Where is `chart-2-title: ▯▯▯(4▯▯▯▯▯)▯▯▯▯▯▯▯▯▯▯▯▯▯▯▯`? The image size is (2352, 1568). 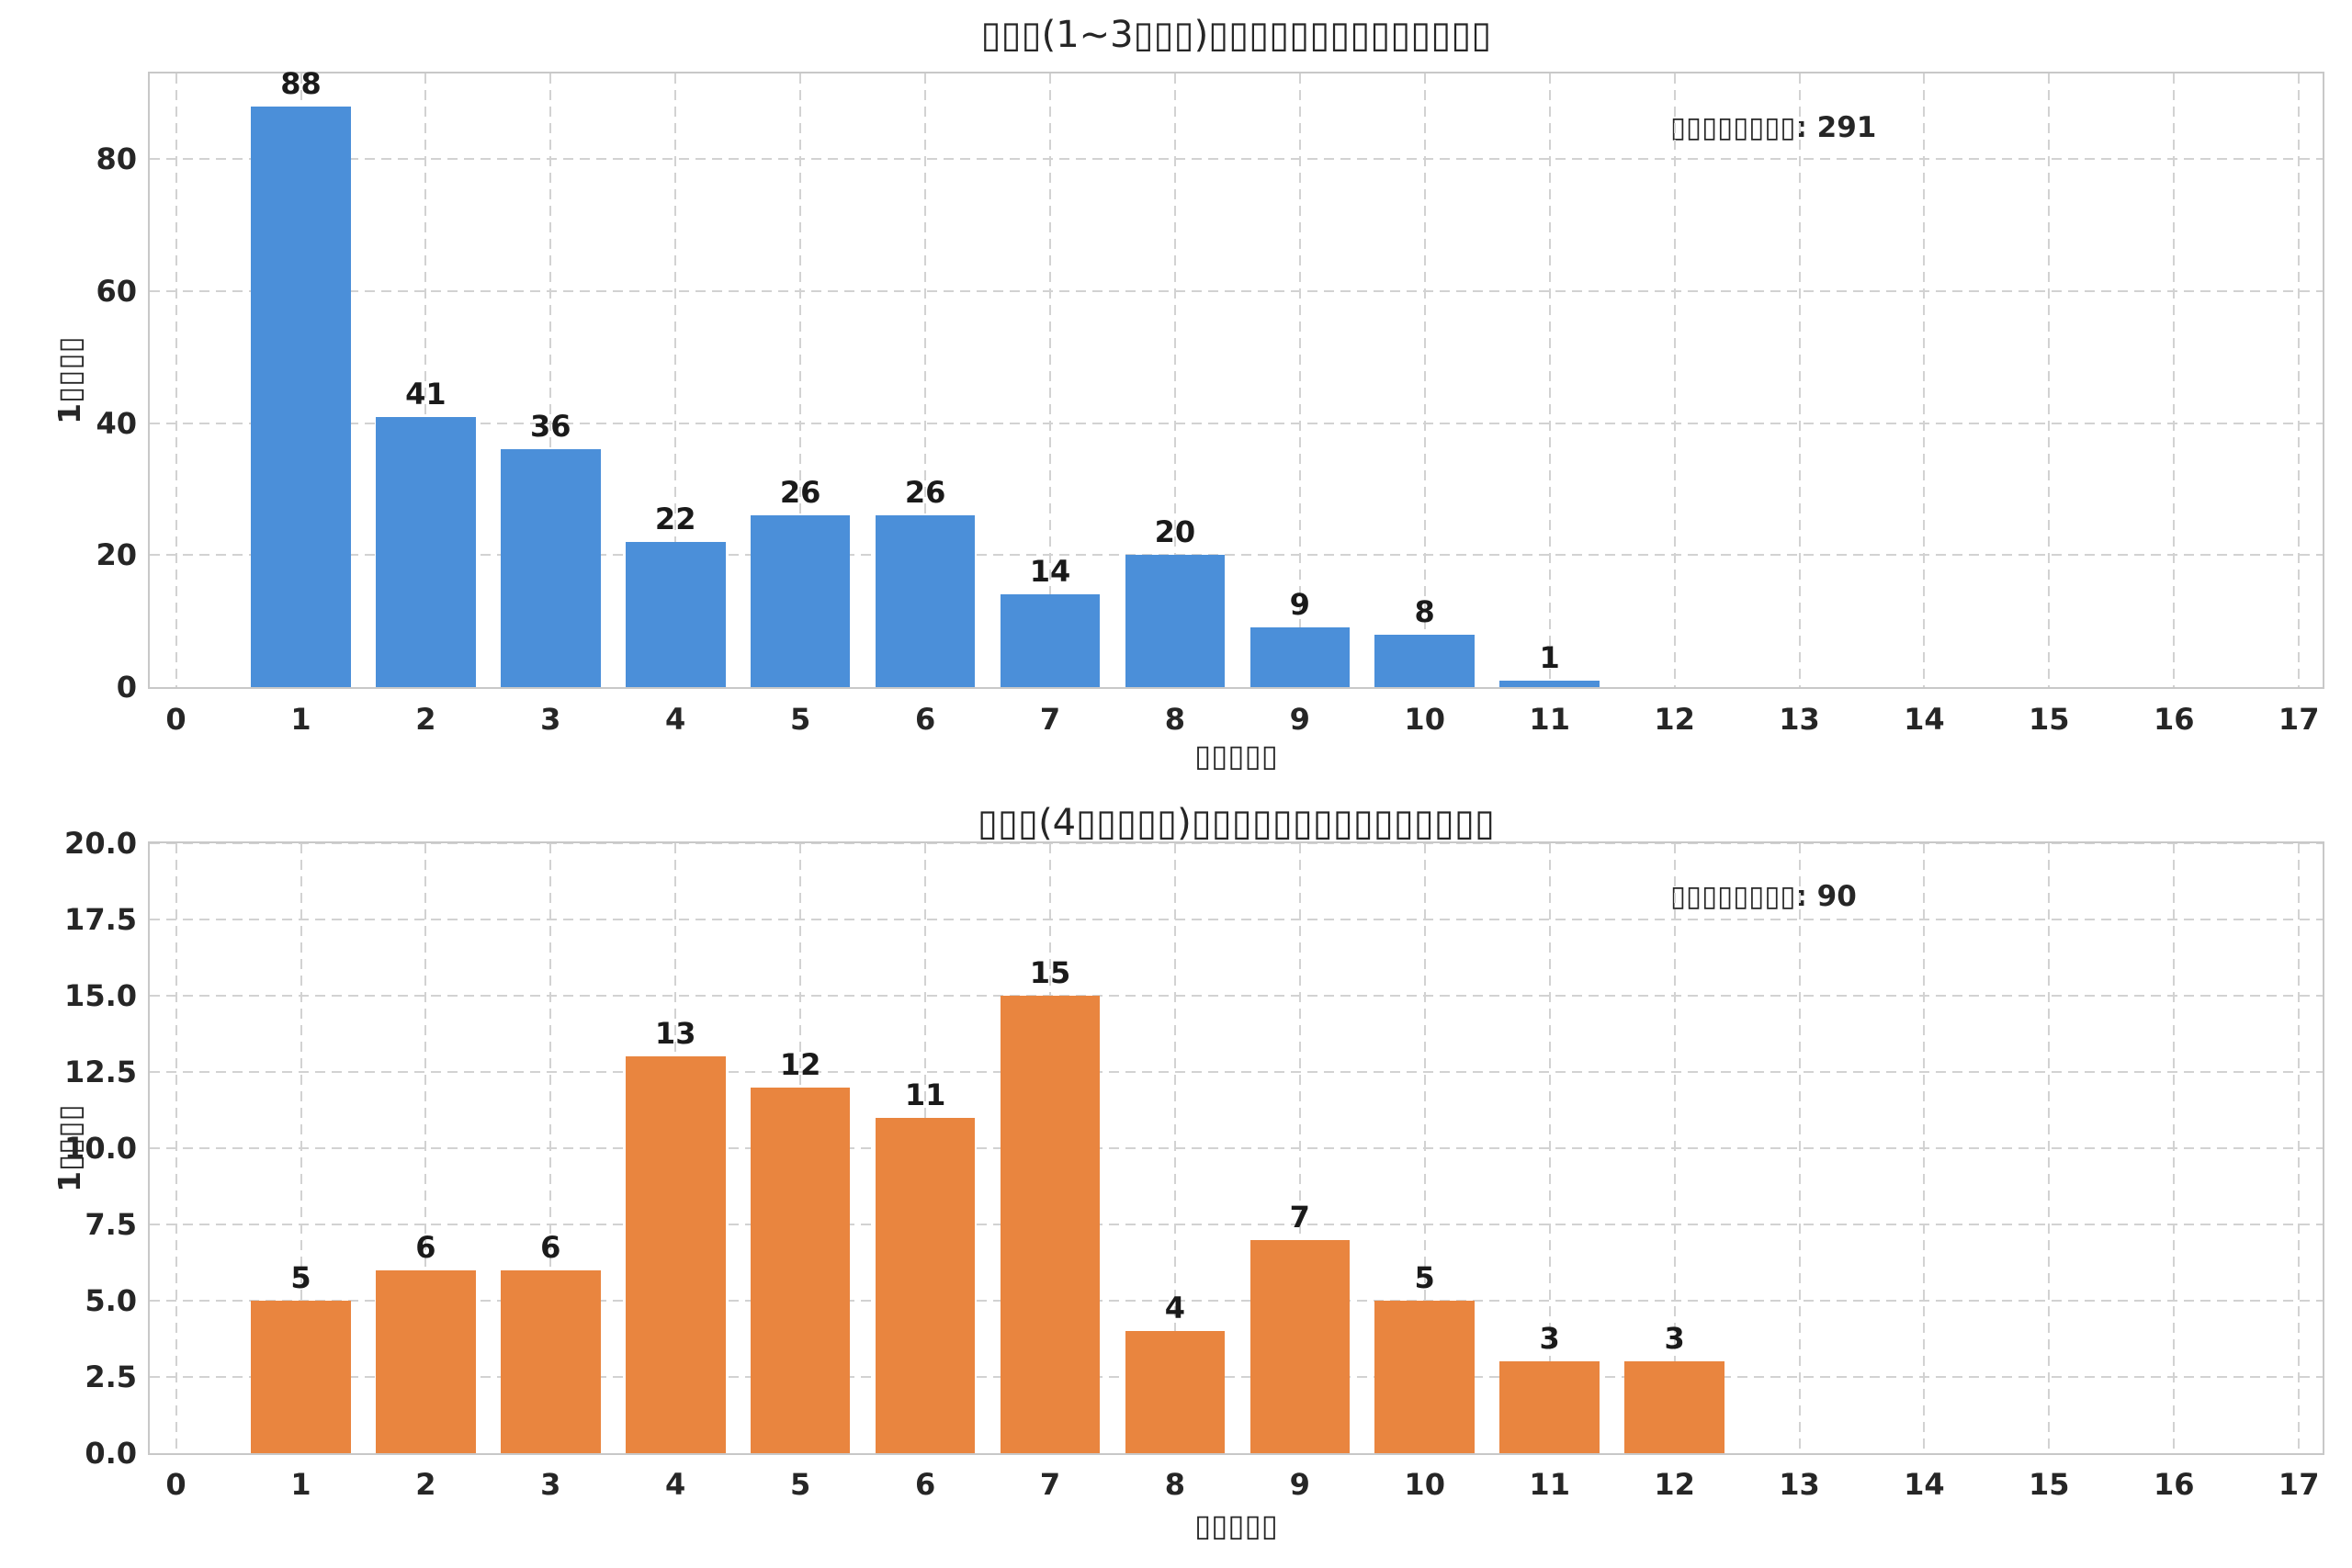
chart-2-title: ▯▯▯(4▯▯▯▯▯)▯▯▯▯▯▯▯▯▯▯▯▯▯▯▯ is located at coordinates (1236, 823).